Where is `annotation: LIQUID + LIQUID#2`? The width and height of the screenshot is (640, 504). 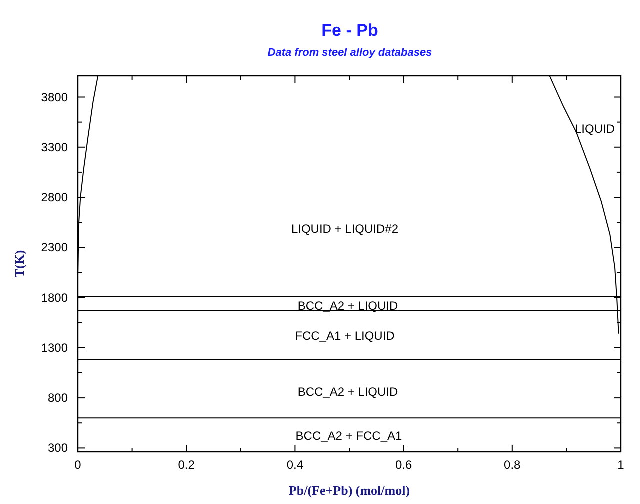
annotation: LIQUID + LIQUID#2 is located at coordinates (345, 229).